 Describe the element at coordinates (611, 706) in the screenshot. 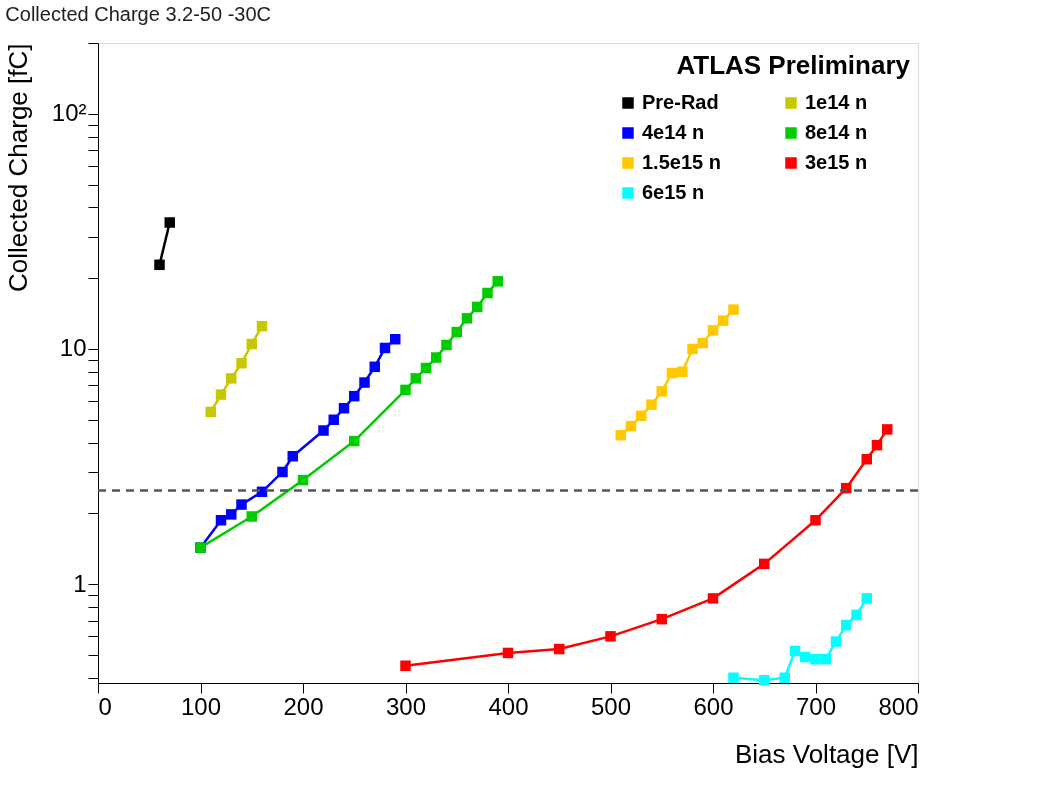

I see `x-tick-label: 500` at that location.